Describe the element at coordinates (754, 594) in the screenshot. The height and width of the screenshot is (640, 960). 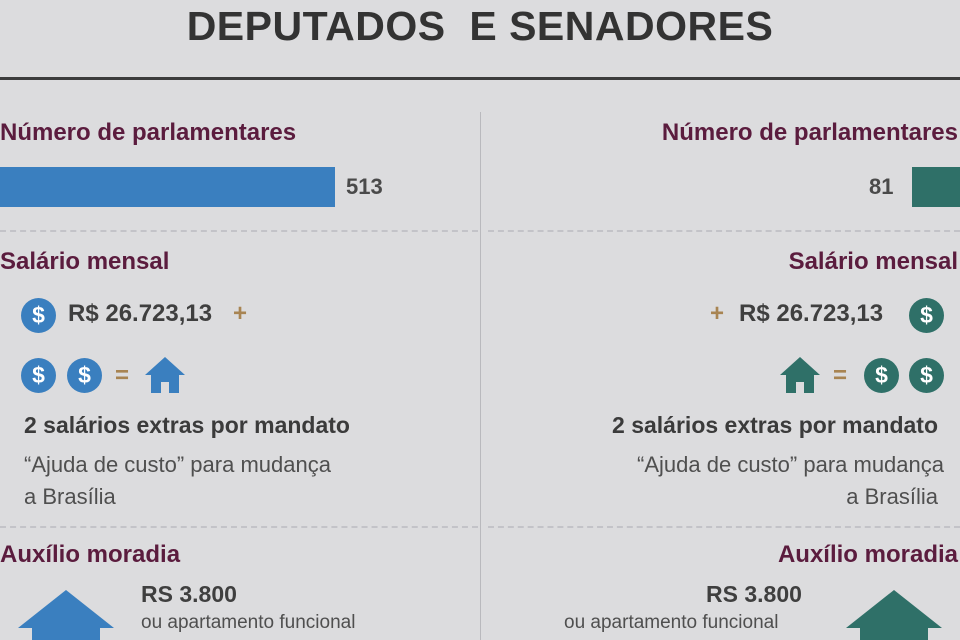
I see `senadores-housing-amount: RS 3.800` at that location.